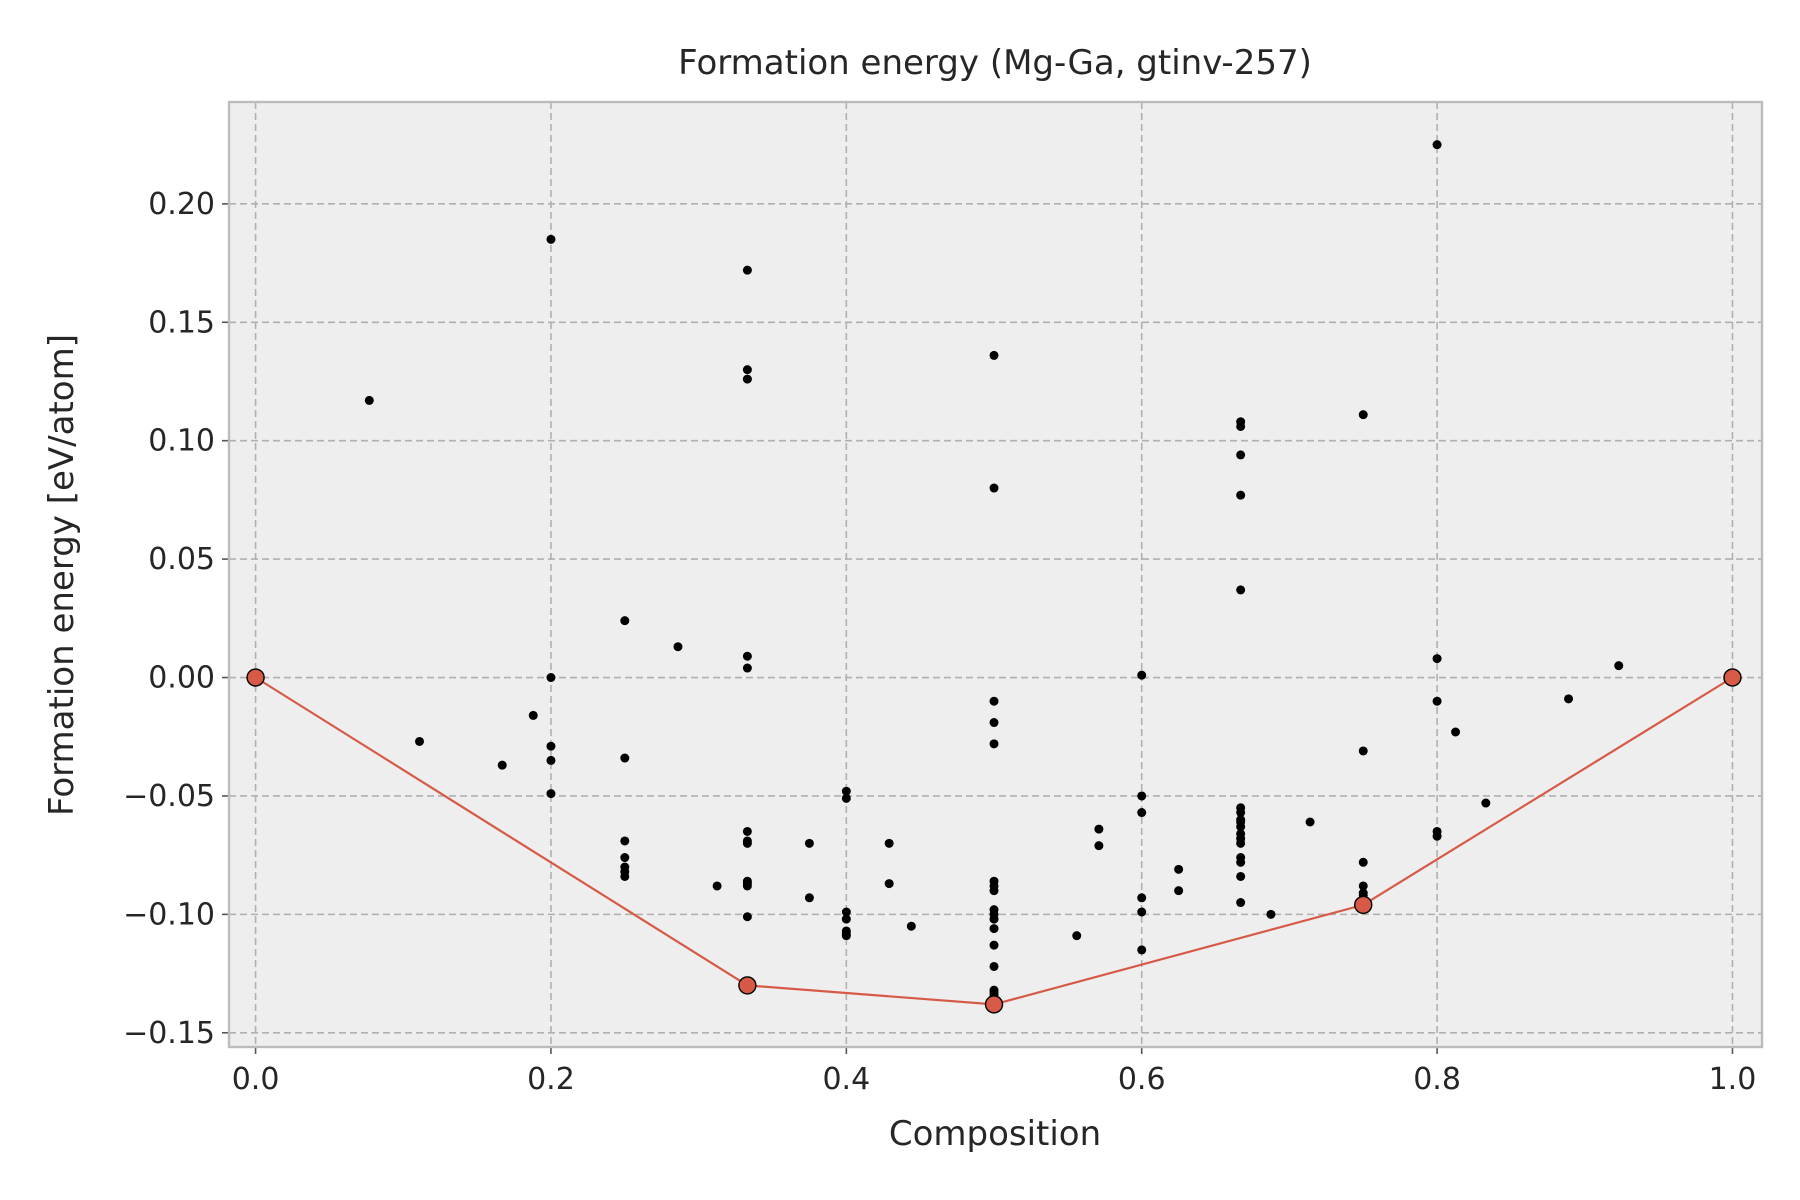 Image resolution: width=1800 pixels, height=1200 pixels. I want to click on y-tick-label: −0.10, so click(169, 914).